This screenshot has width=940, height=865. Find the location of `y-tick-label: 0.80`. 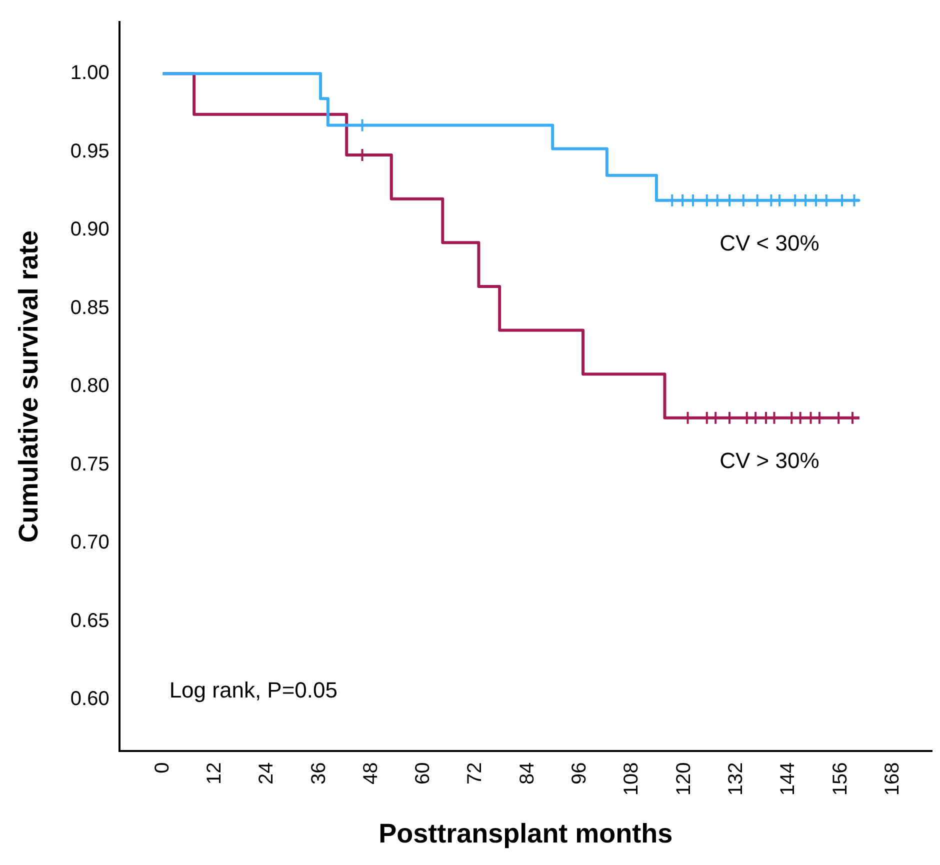

y-tick-label: 0.80 is located at coordinates (90, 386).